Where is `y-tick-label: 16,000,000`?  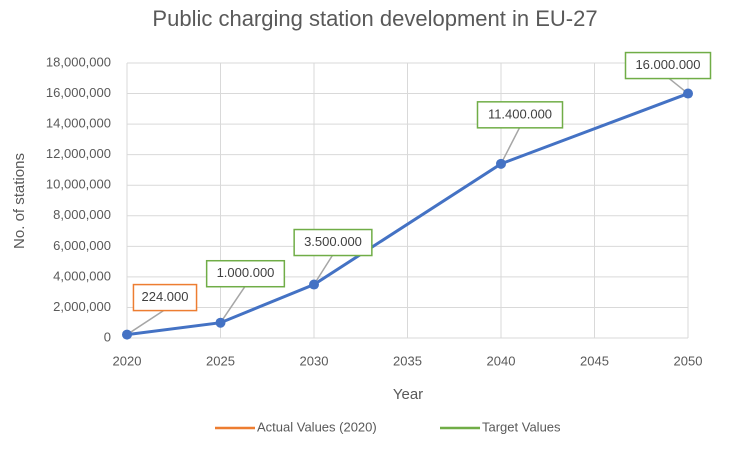
y-tick-label: 16,000,000 is located at coordinates (78, 92).